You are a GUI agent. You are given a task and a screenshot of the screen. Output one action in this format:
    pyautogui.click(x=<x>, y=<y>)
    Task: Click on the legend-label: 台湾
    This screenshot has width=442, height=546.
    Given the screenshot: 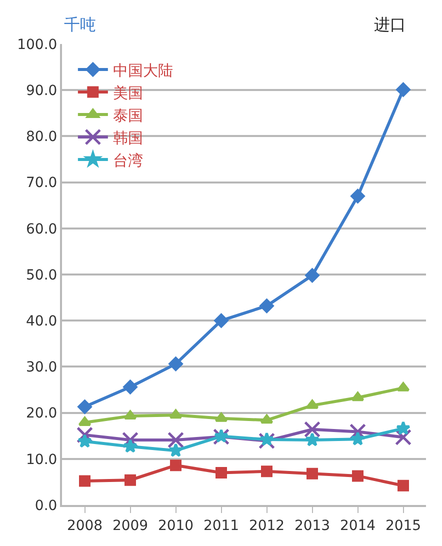 What is the action you would take?
    pyautogui.click(x=127, y=160)
    